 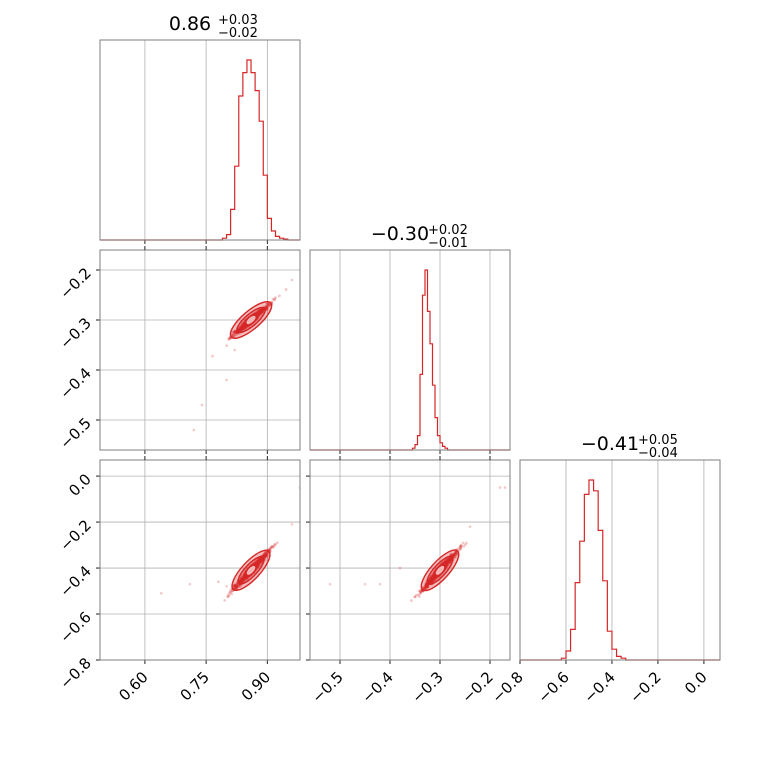 I want to click on x-tick-label: −0.8, so click(x=507, y=687).